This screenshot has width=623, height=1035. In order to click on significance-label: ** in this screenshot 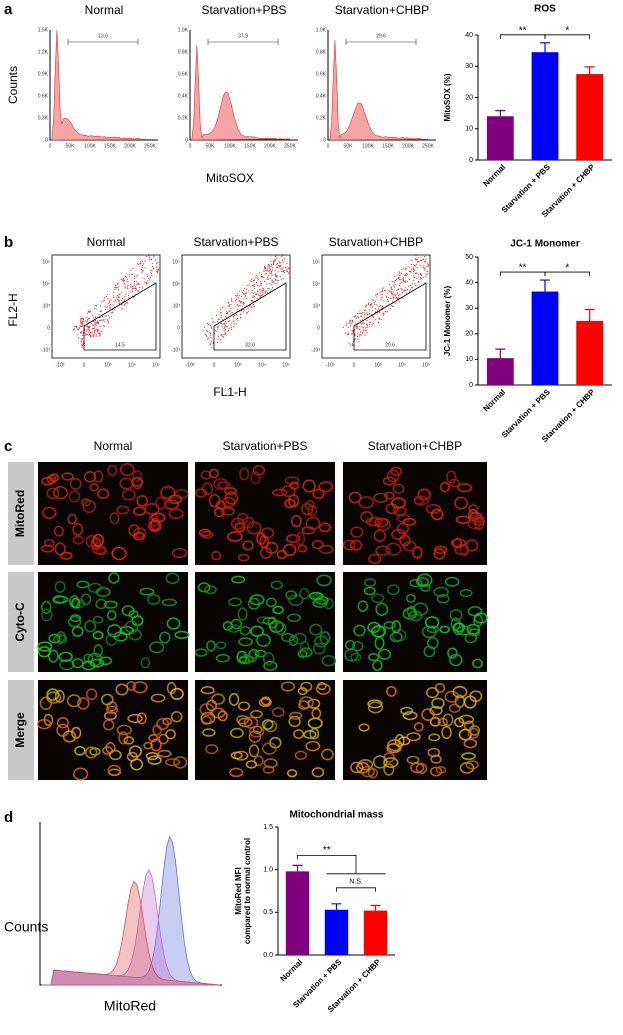, I will do `click(327, 850)`.